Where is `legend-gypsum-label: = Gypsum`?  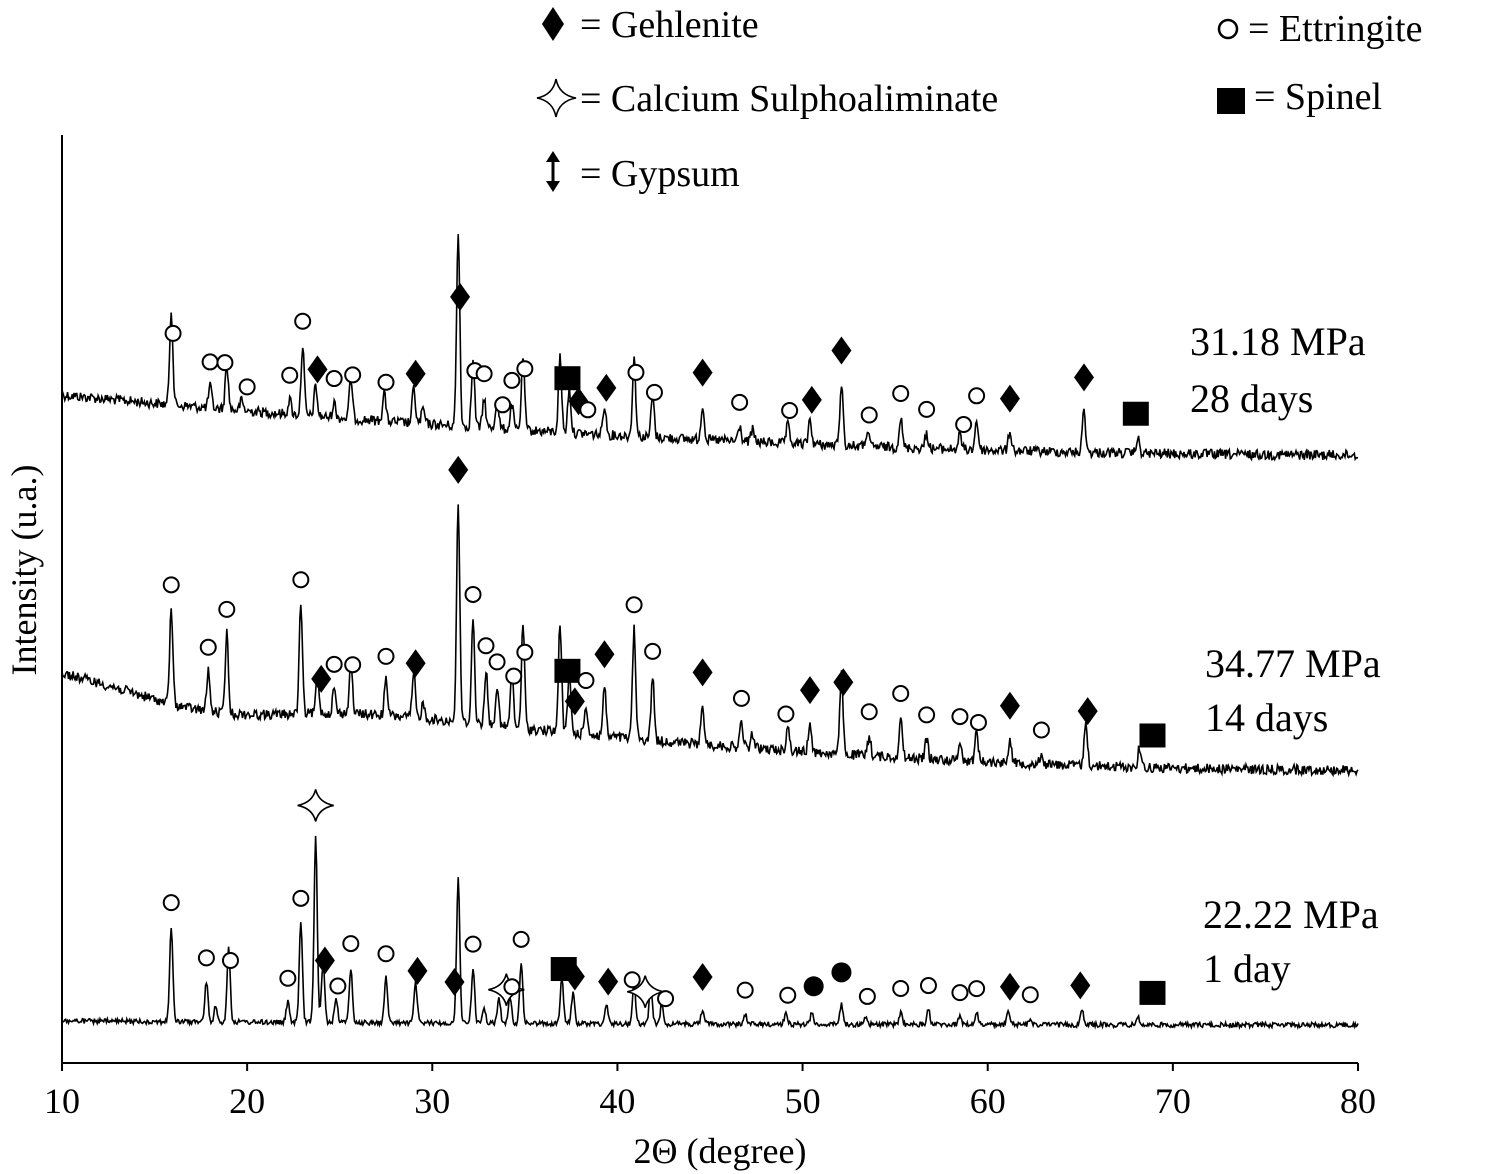 legend-gypsum-label: = Gypsum is located at coordinates (660, 174).